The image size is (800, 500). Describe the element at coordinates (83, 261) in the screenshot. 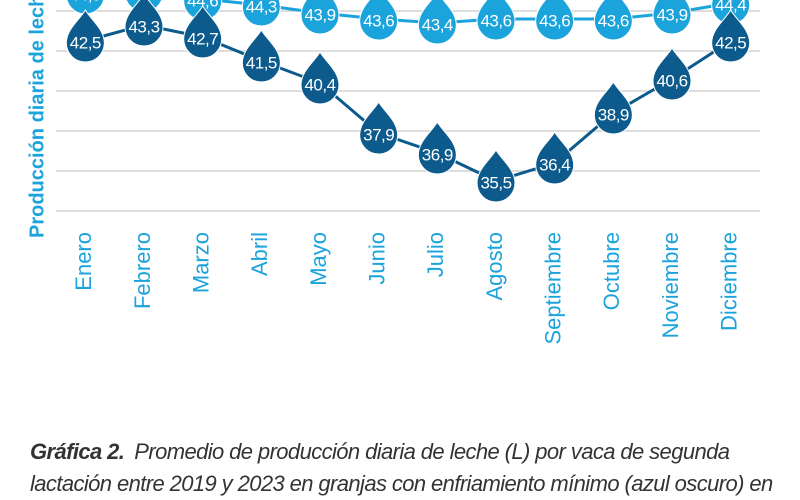

I see `x-tick-label: Enero` at that location.